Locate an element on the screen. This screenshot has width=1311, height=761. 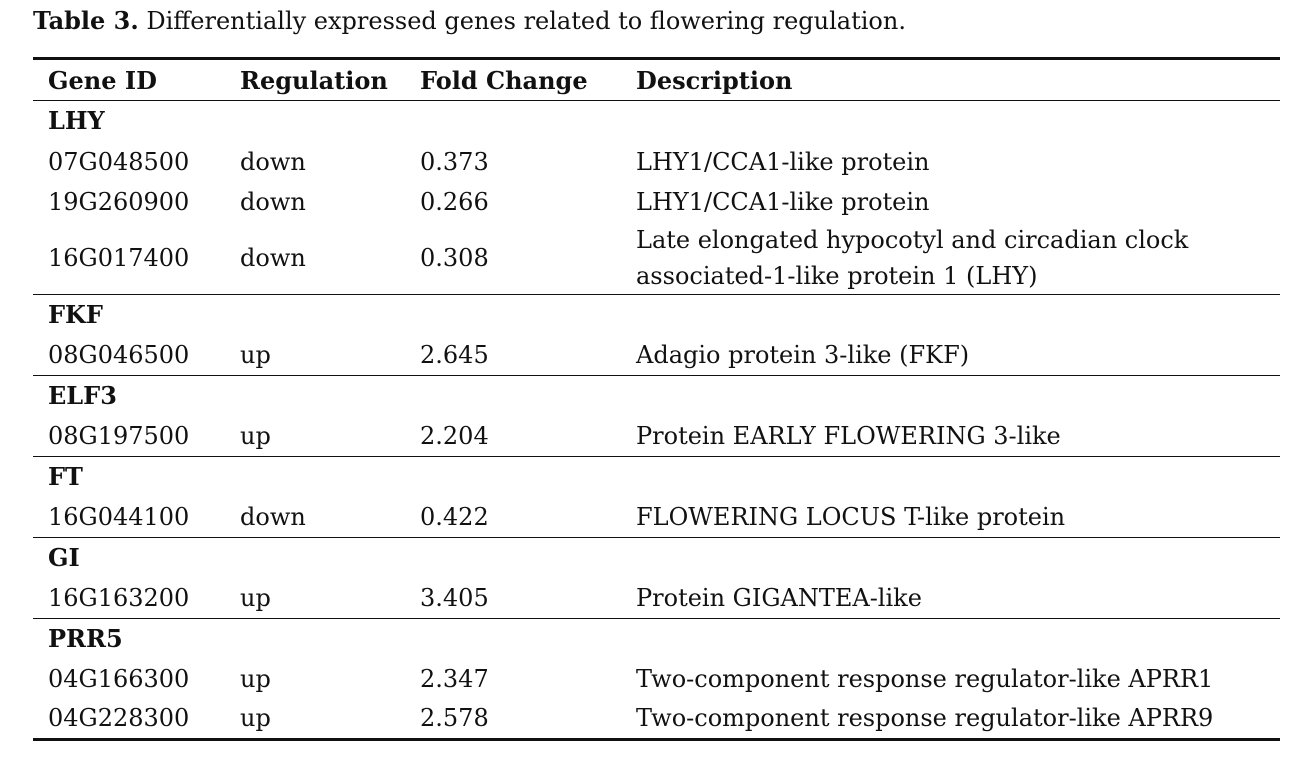
gene-id-cell: 16G163200 is located at coordinates (119, 597).